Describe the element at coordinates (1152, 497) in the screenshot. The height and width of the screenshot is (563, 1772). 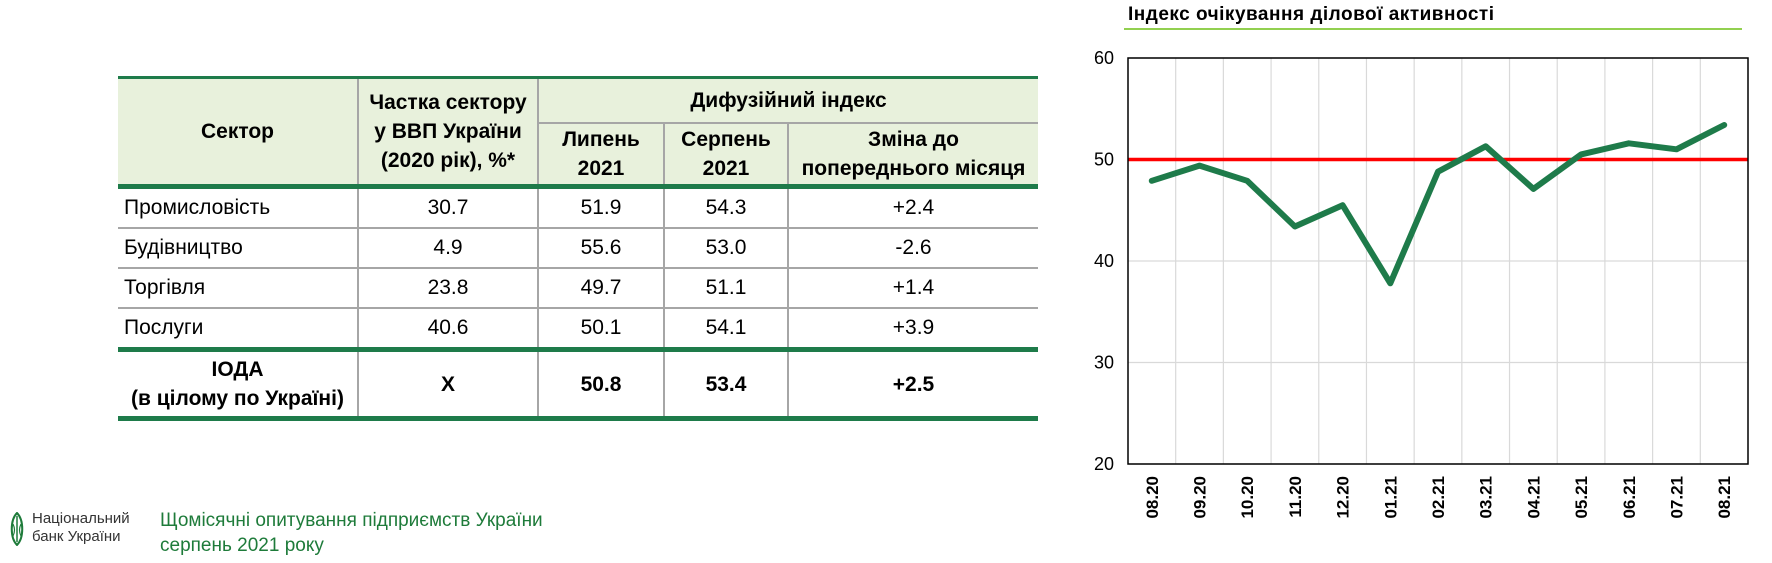
I see `x-tick-label: 08.20` at that location.